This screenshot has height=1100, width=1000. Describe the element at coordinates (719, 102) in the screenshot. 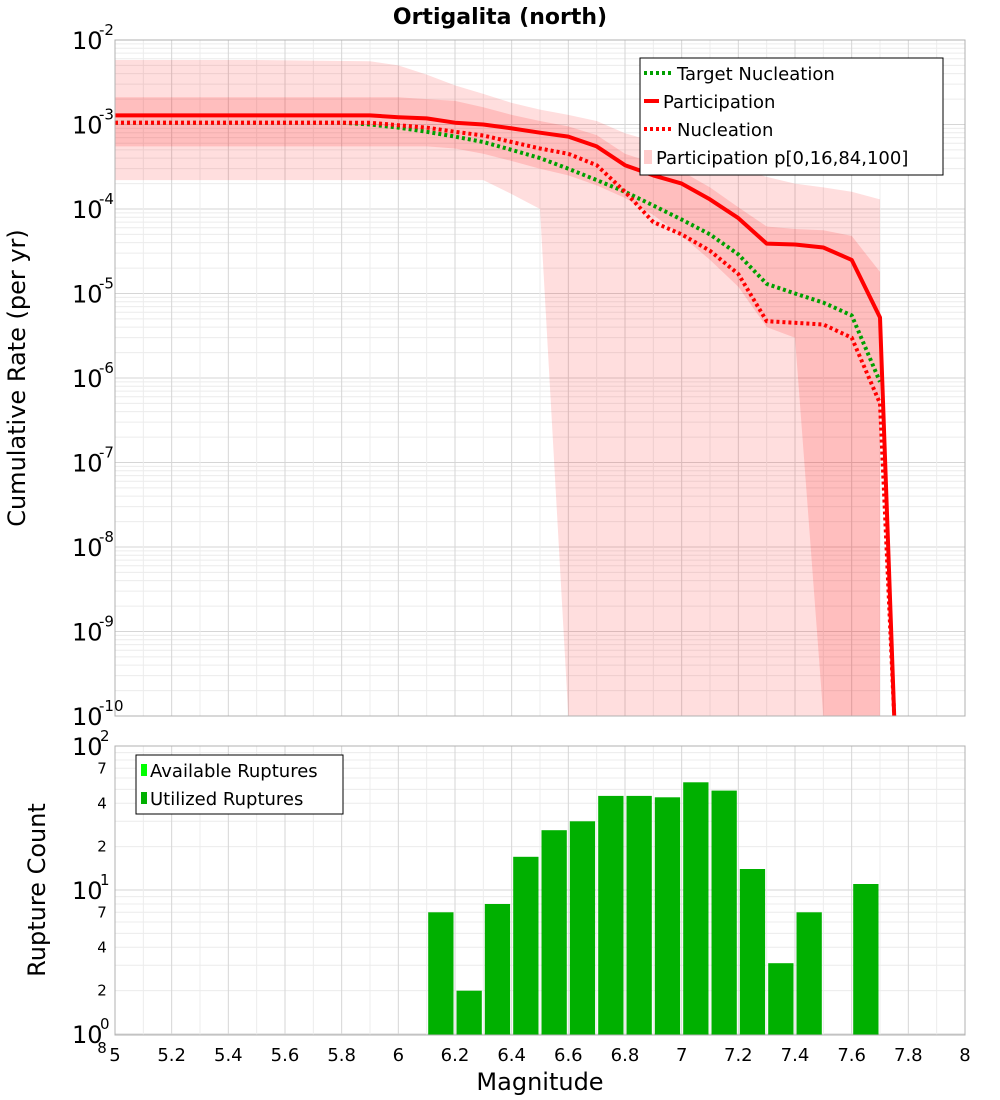

I see `legend-label-participation: Participation` at that location.